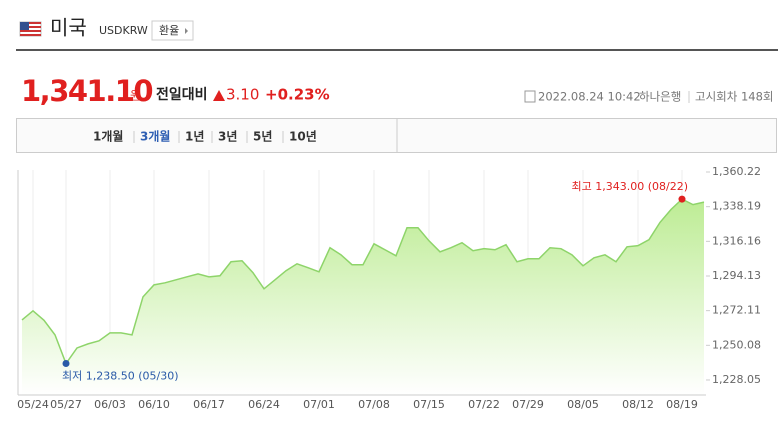 This screenshot has height=426, width=778. I want to click on code: USDKRW, so click(123, 30).